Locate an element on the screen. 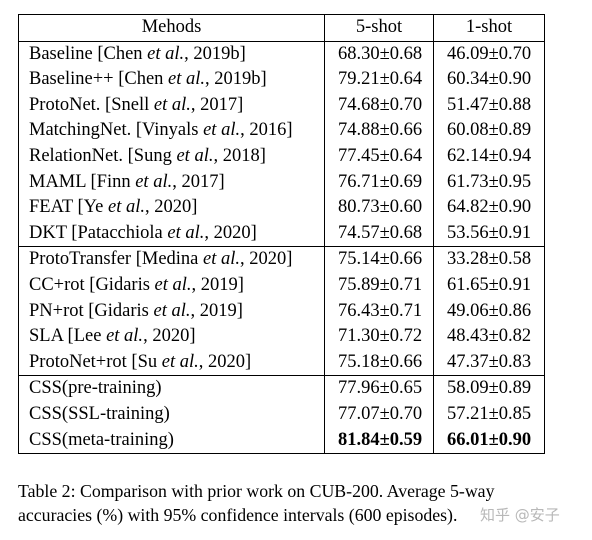 Image resolution: width=592 pixels, height=540 pixels. method-pre: MAML [Finn is located at coordinates (82, 181).